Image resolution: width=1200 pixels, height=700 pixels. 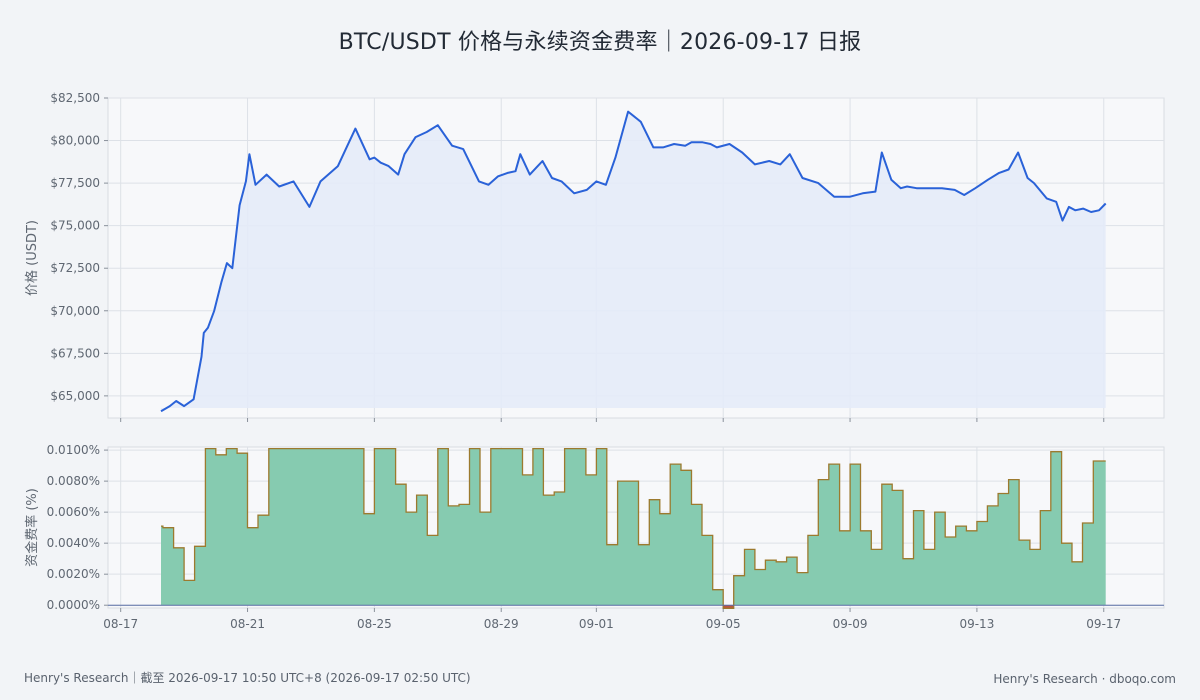 What do you see at coordinates (75, 311) in the screenshot?
I see `price-ytick-label: $70,000` at bounding box center [75, 311].